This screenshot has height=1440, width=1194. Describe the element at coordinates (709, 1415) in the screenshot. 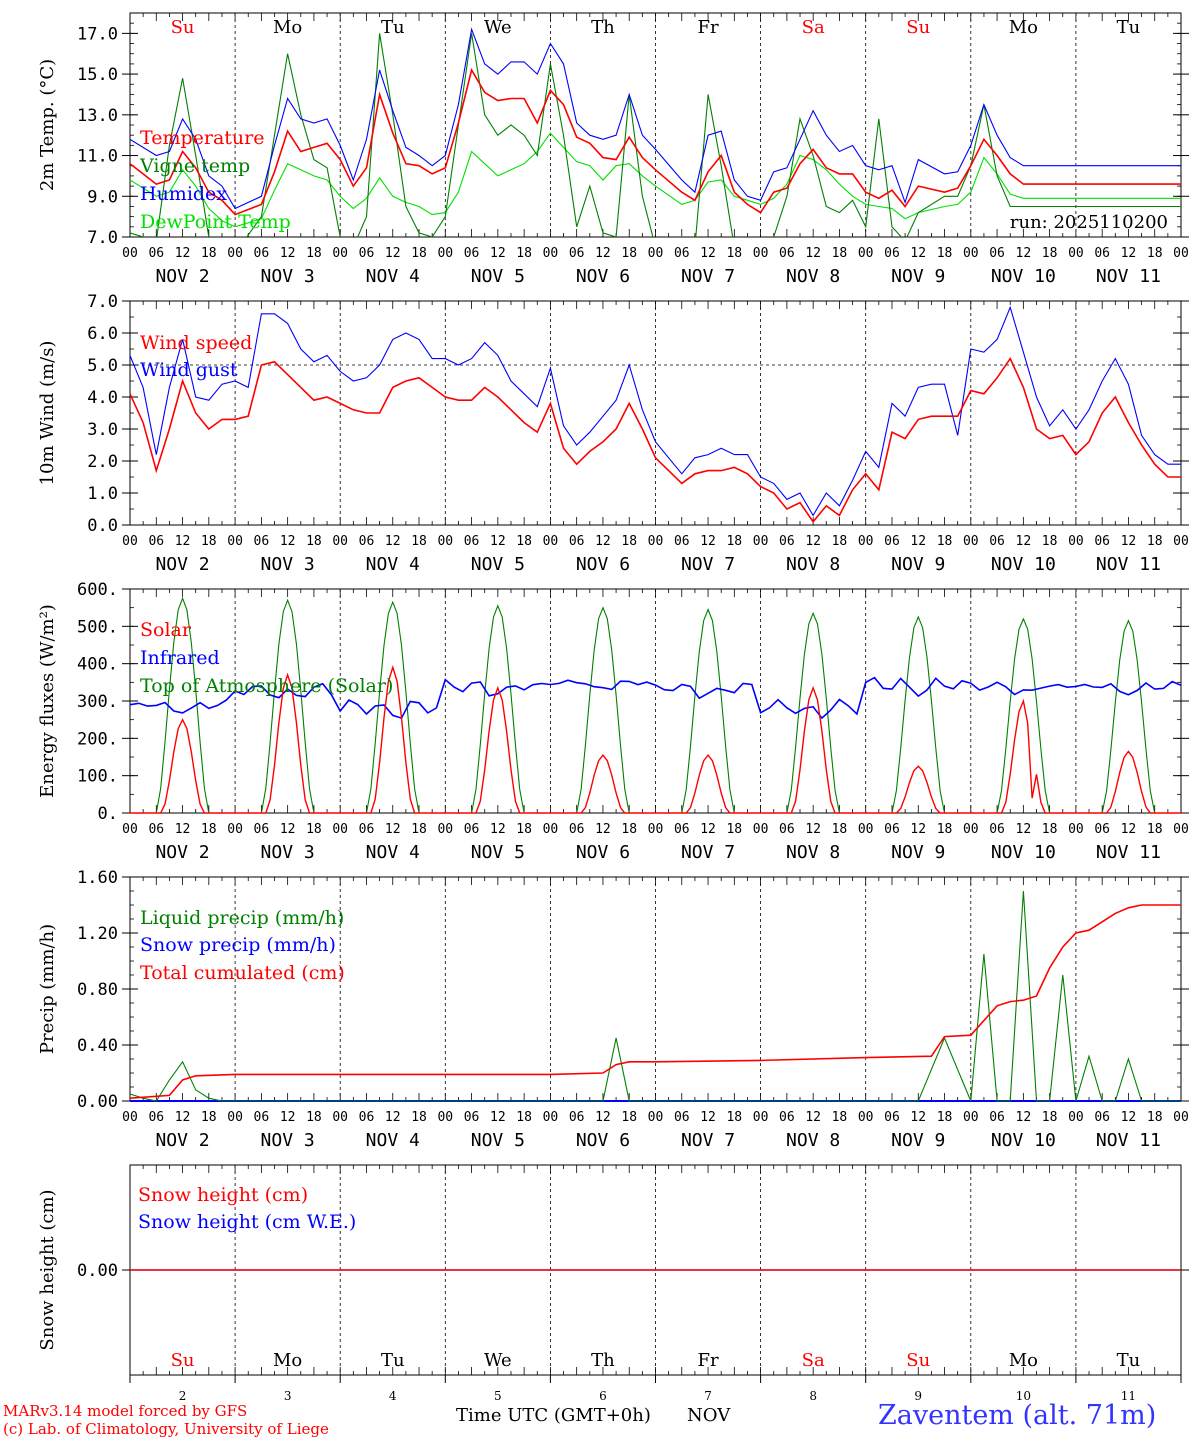

I see `month-label: NOV` at that location.